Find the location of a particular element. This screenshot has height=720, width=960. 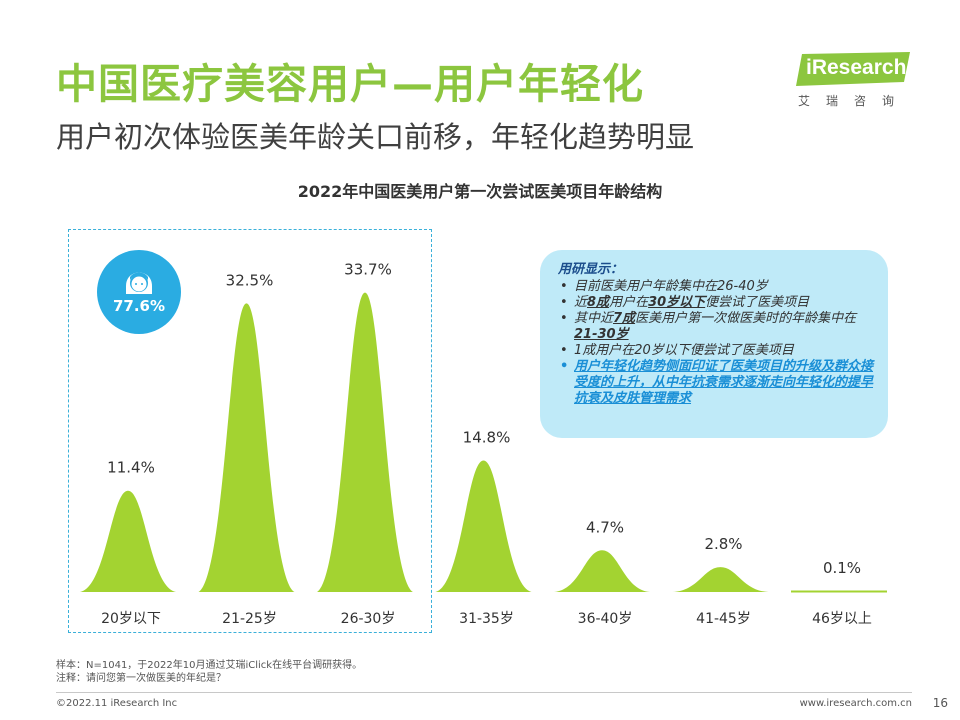

category-label: 21-25岁 is located at coordinates (249, 619).